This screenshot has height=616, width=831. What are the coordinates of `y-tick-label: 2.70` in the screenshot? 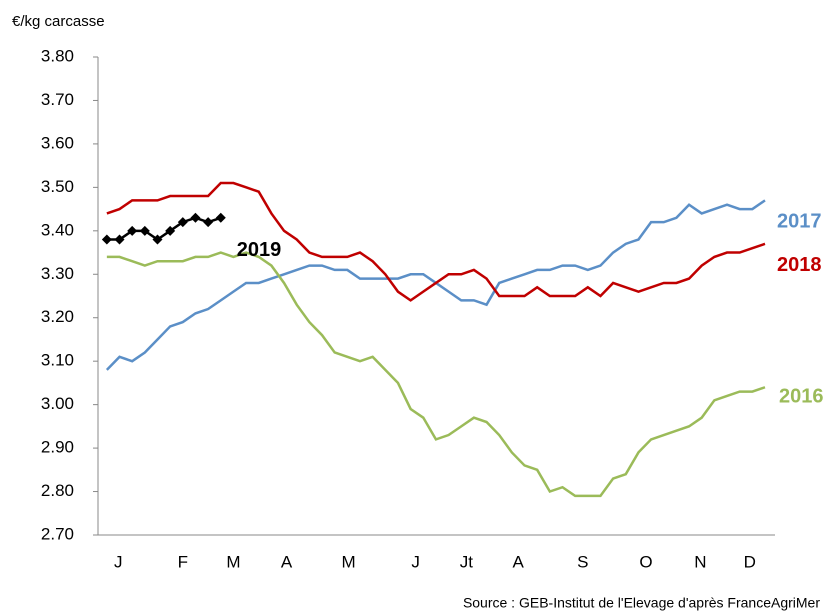 It's located at (57, 533).